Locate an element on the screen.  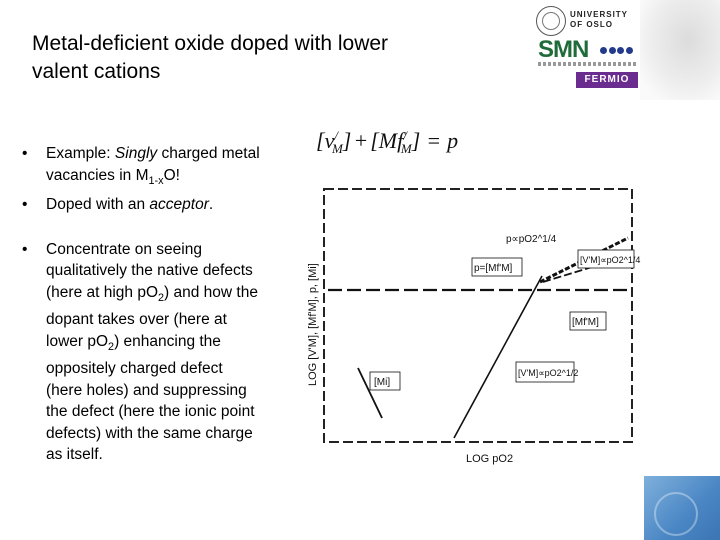
label-vm-slope-bottom: [V'M]∝pO2^1/2 is located at coordinates (548, 373).